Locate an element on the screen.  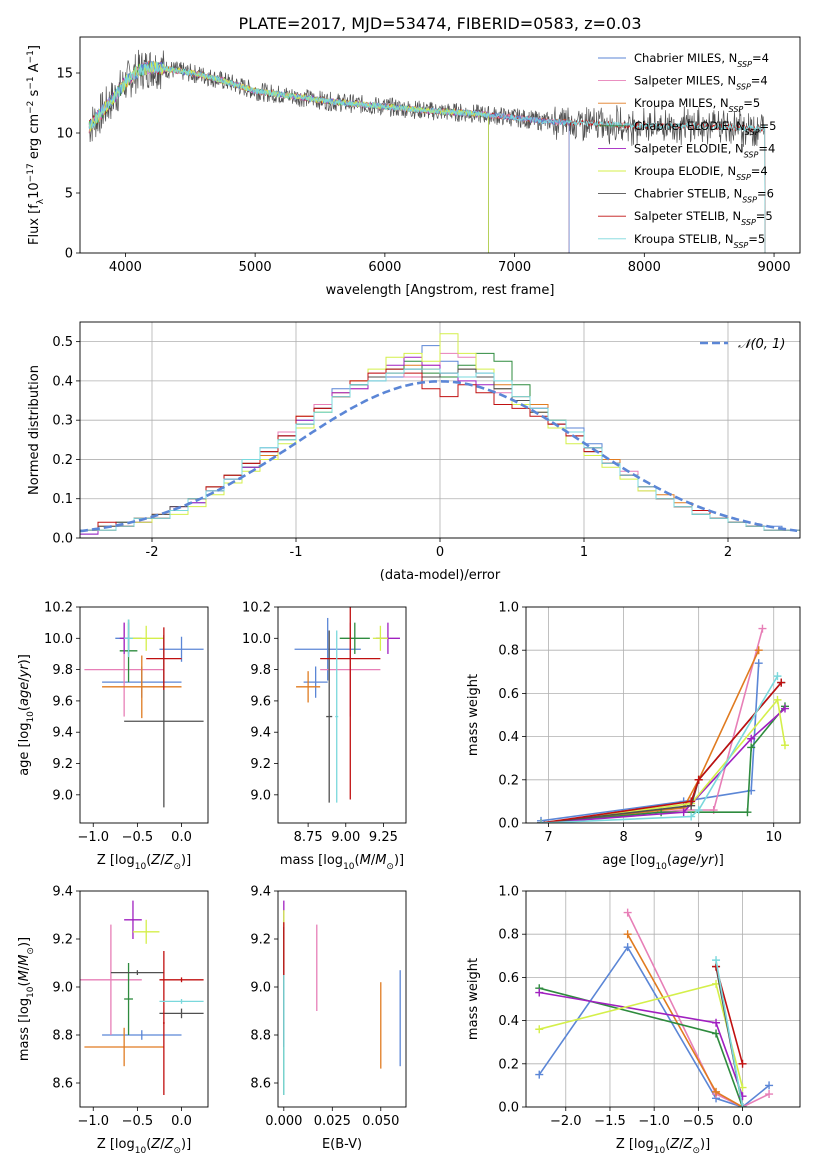
tick-label-x: 10 is located at coordinates (773, 837).